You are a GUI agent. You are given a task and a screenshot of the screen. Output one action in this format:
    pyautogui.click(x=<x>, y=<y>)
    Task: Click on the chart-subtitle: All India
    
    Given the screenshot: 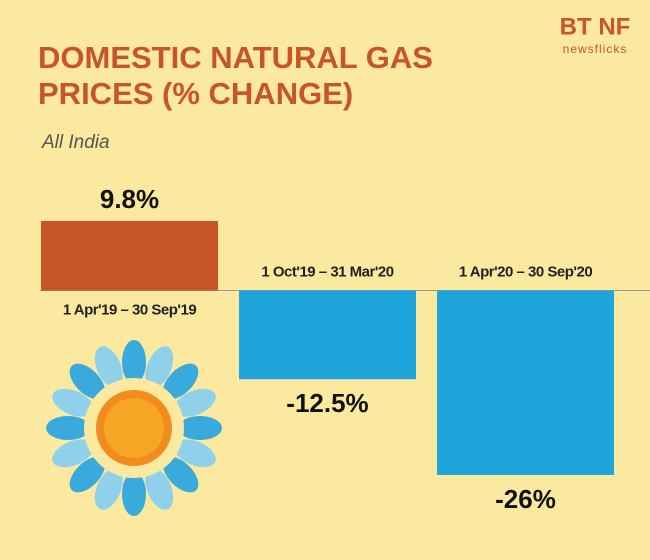 What is the action you would take?
    pyautogui.click(x=75, y=142)
    